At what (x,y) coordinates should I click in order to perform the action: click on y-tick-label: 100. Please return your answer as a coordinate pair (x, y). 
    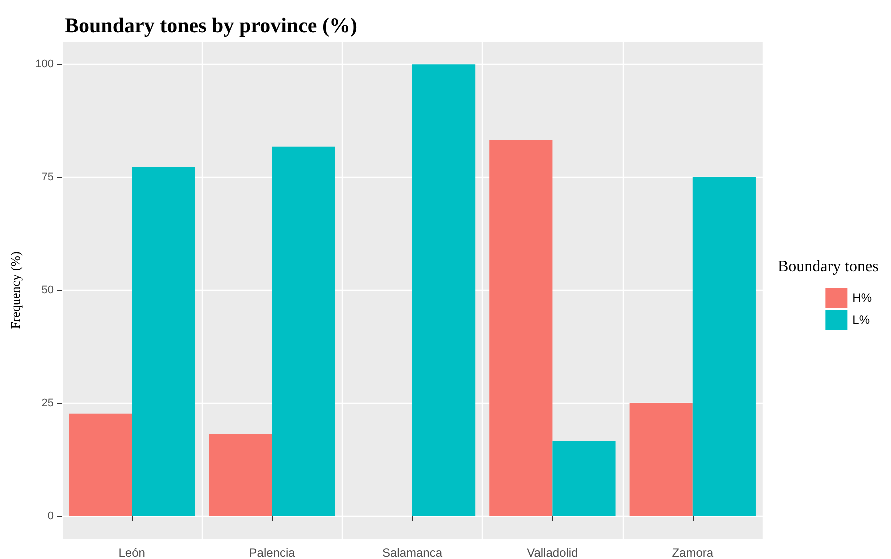
    Looking at the image, I should click on (45, 64).